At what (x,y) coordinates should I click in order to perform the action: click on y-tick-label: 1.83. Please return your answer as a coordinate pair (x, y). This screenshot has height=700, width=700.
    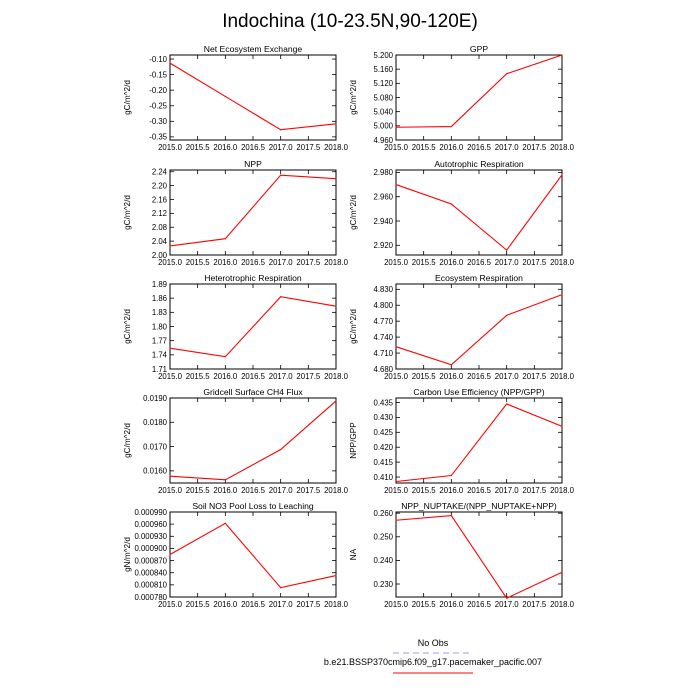
    Looking at the image, I should click on (159, 312).